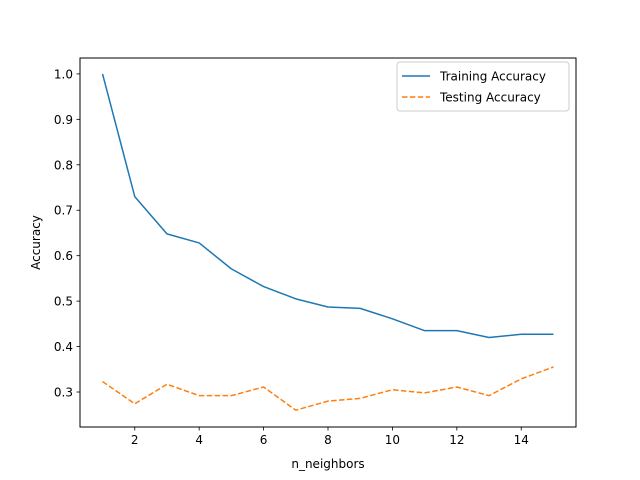  What do you see at coordinates (135, 440) in the screenshot?
I see `x-tick-label: 2` at bounding box center [135, 440].